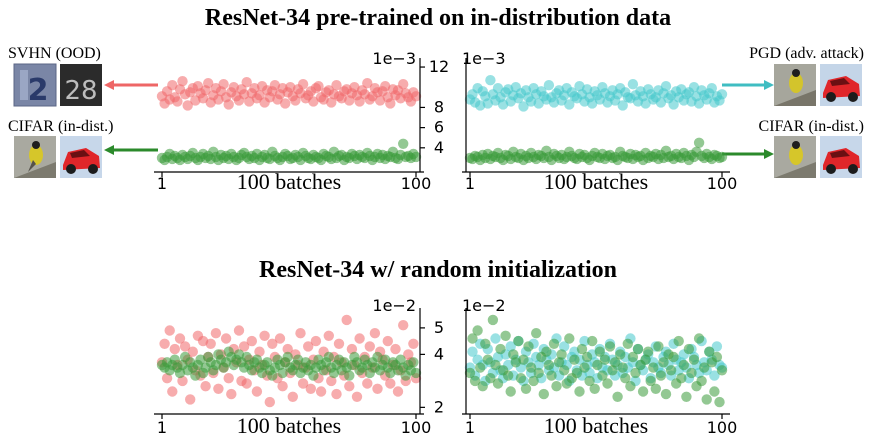 The image size is (876, 438). I want to click on cifar-bird-thumbnail-right, so click(795, 157).